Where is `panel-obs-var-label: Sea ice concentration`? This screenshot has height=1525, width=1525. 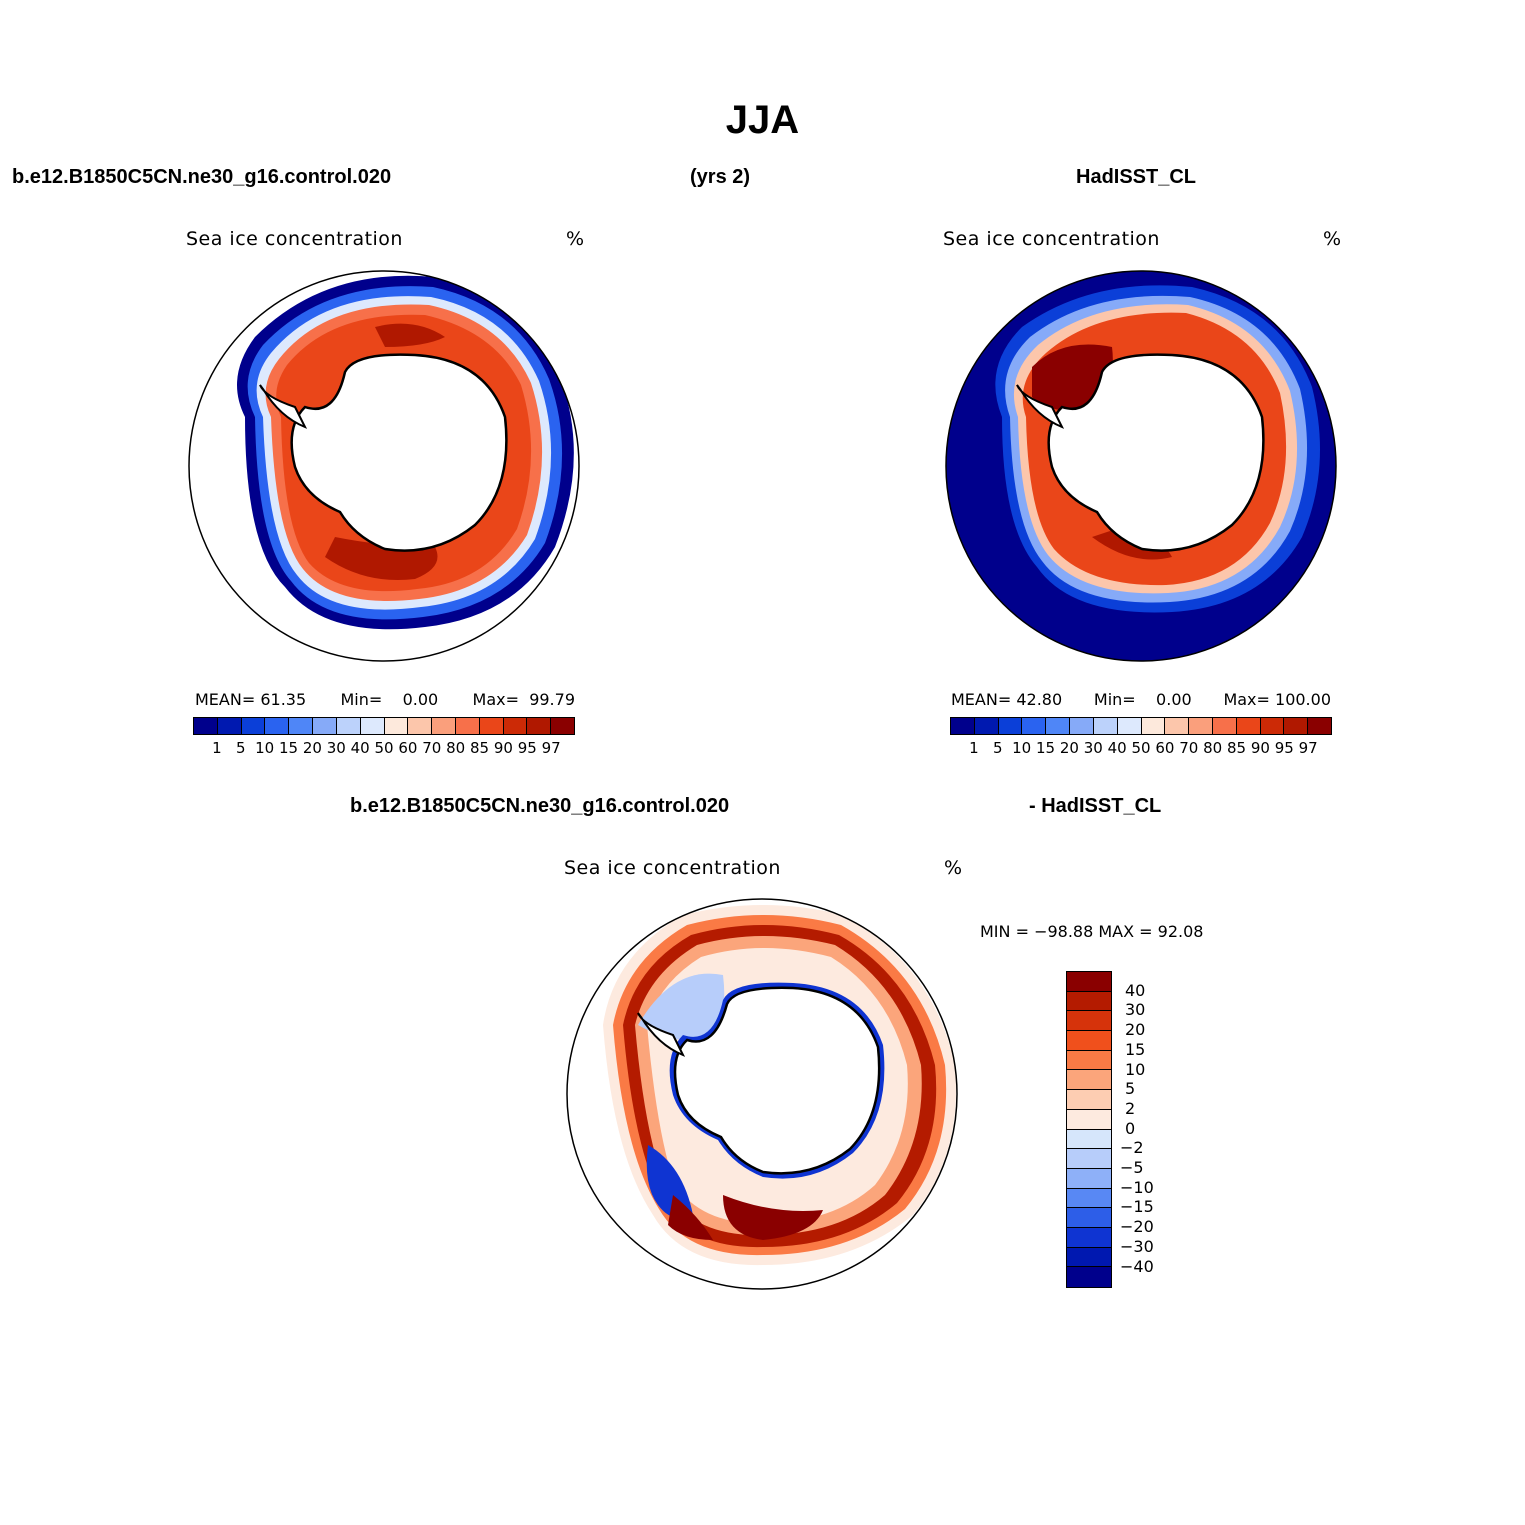
panel-obs-var-label: Sea ice concentration is located at coordinates (1051, 239).